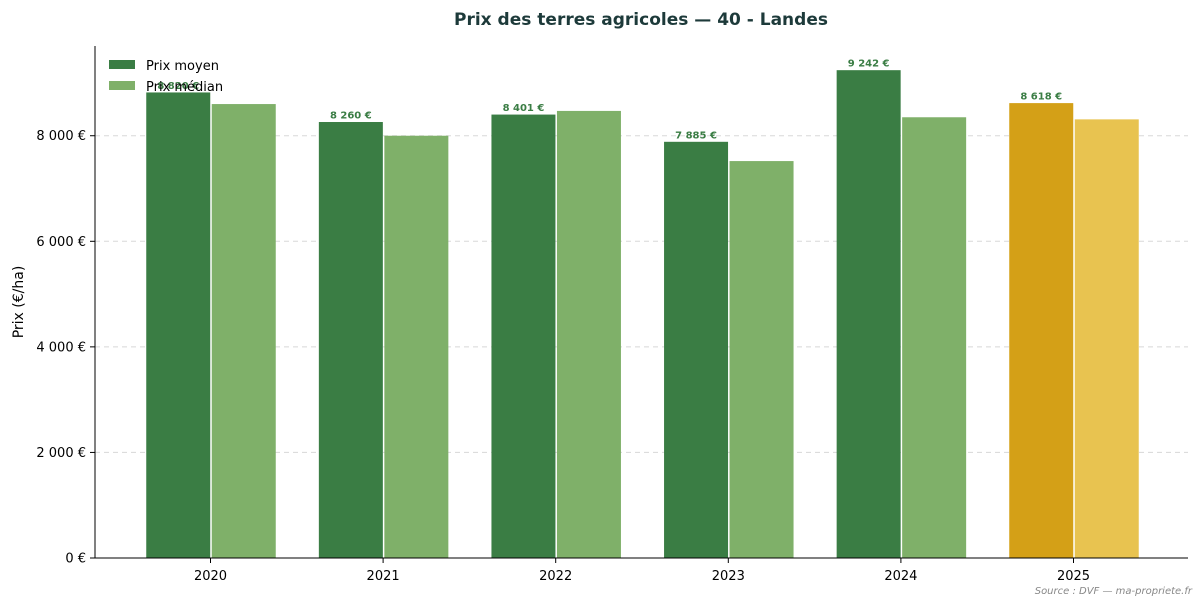 Image resolution: width=1203 pixels, height=606 pixels. What do you see at coordinates (728, 576) in the screenshot?
I see `x-tick-label-2023: 2023` at bounding box center [728, 576].